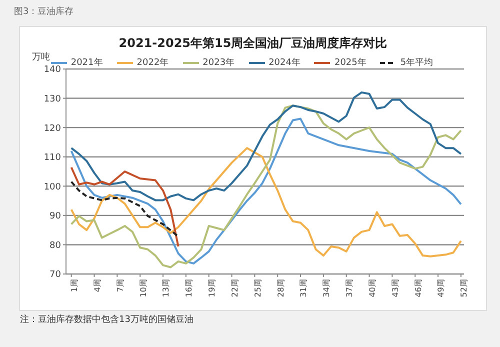  Describe the element at coordinates (53, 187) in the screenshot. I see `y-tick-label: 100` at that location.